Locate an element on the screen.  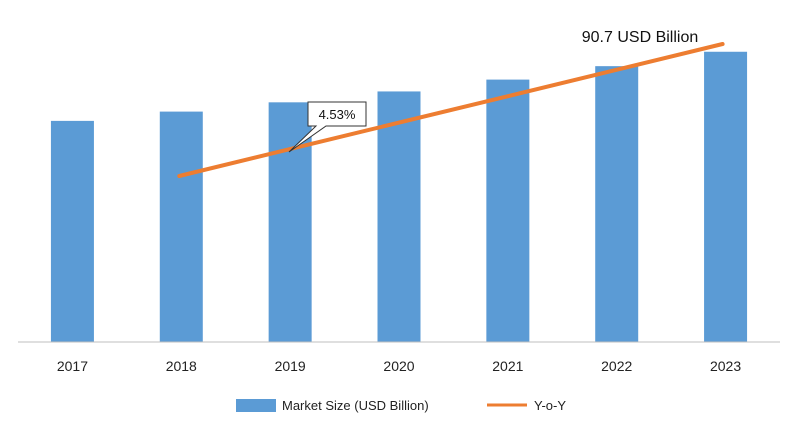
x-tick-label-2023: 2023 is located at coordinates (725, 366).